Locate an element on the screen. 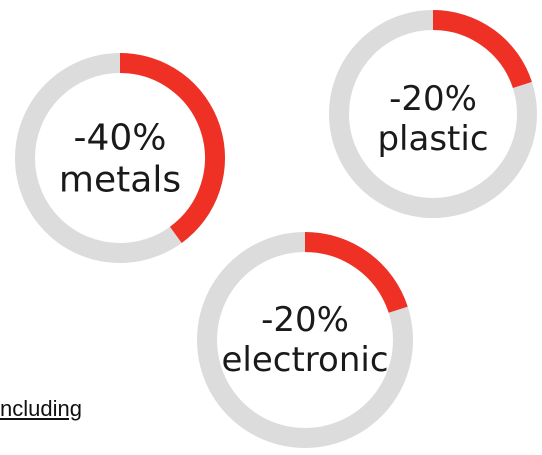 This screenshot has height=455, width=542. plastic-ring-label: -20% plastic is located at coordinates (432, 119).